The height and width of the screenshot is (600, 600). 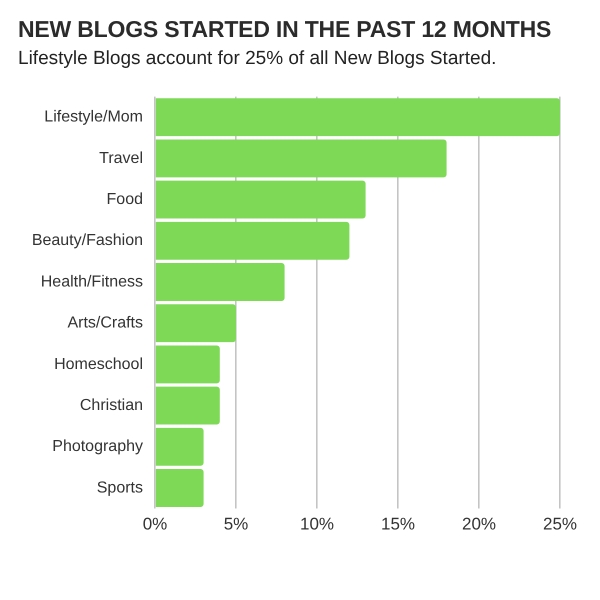 What do you see at coordinates (398, 524) in the screenshot?
I see `x-tick-label: 15%` at bounding box center [398, 524].